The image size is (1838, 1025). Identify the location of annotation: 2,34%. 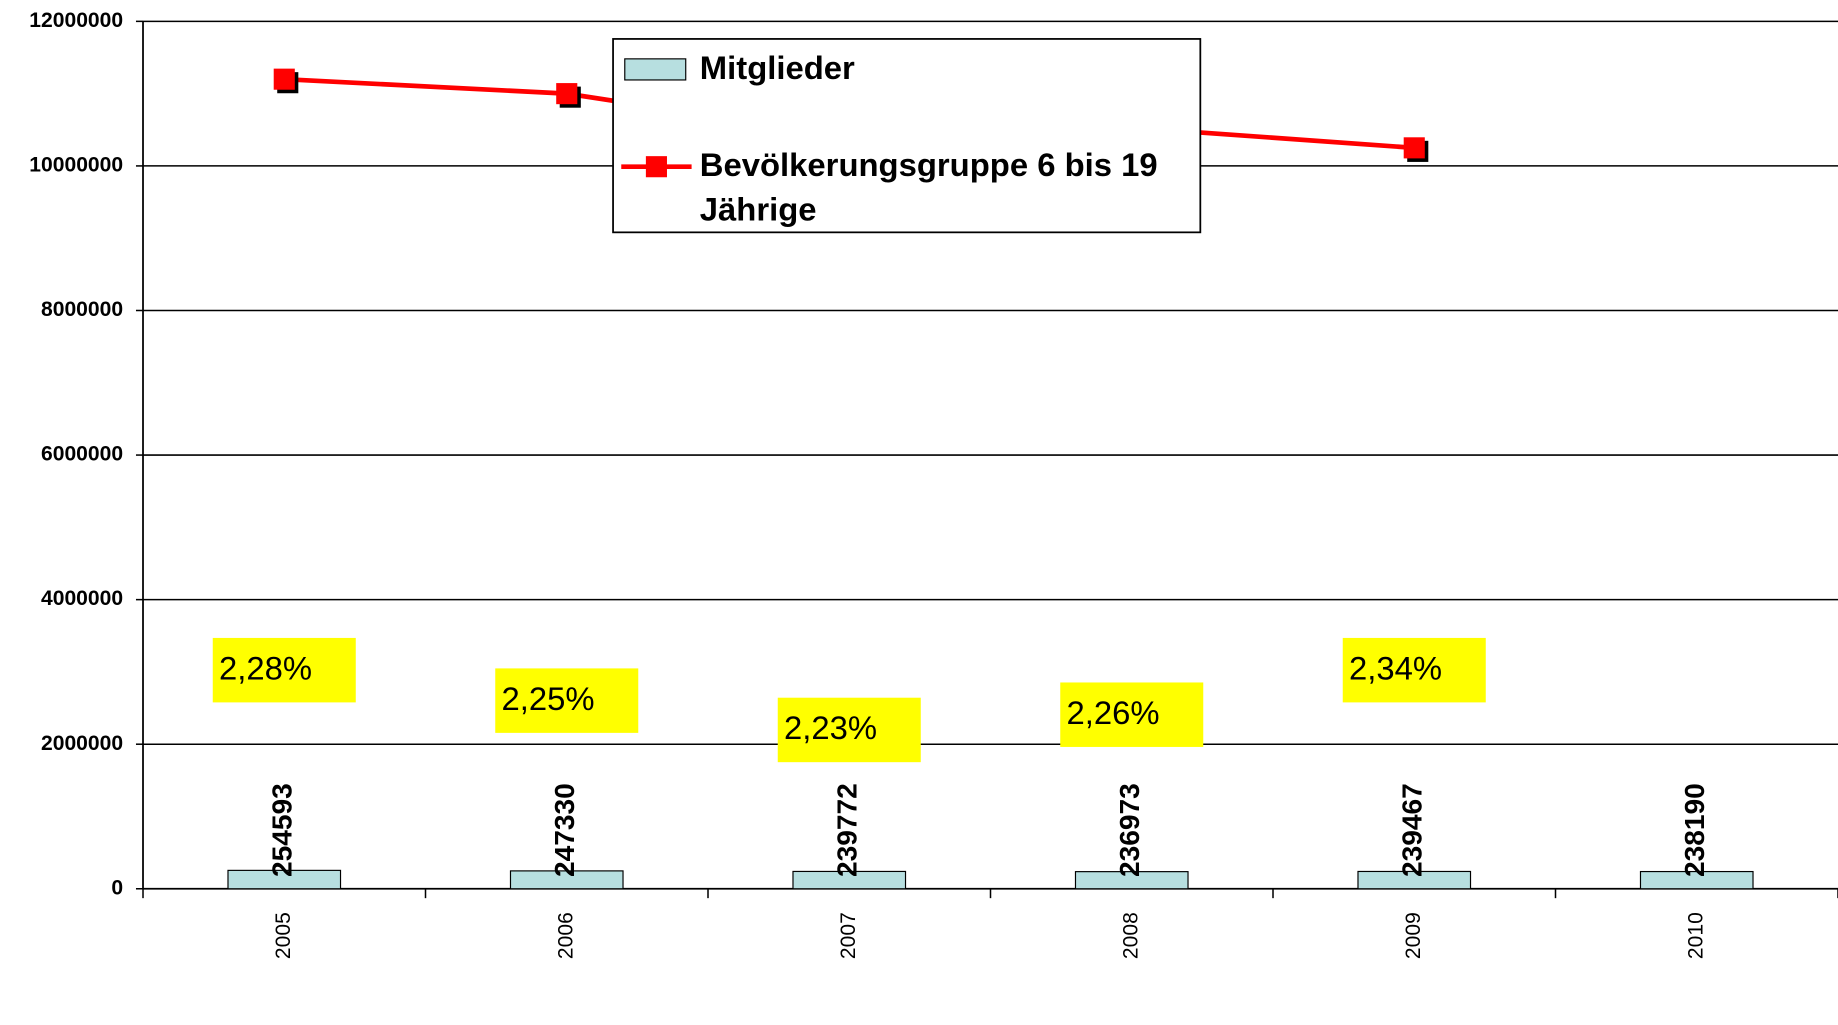
(1395, 667).